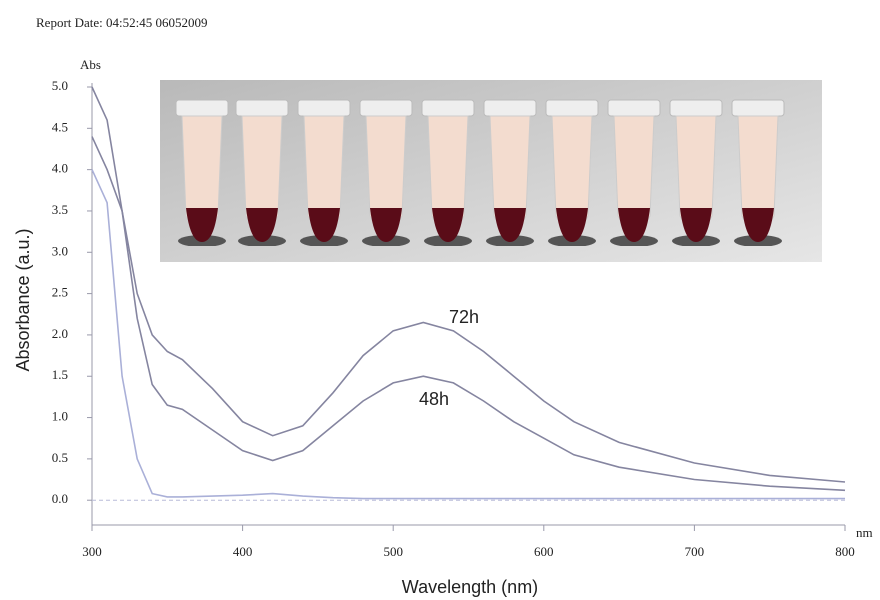  I want to click on y-tick-label: 1.5, so click(60, 374).